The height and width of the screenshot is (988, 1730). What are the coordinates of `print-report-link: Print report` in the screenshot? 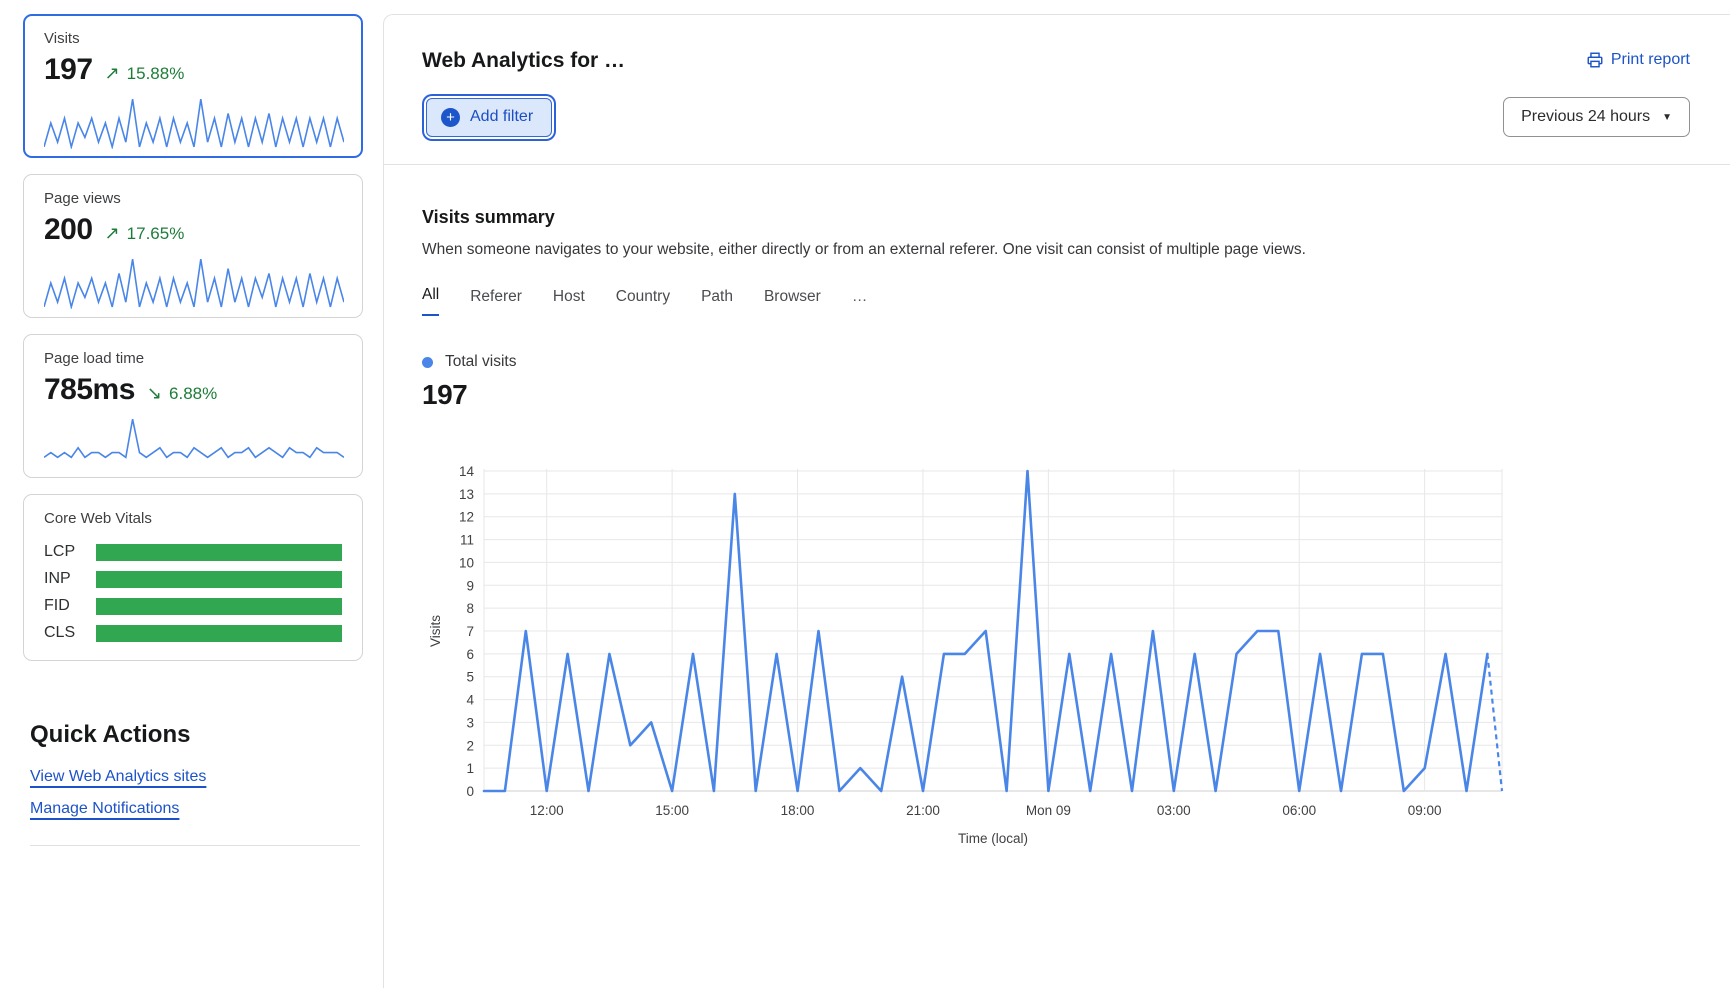 It's located at (1638, 60).